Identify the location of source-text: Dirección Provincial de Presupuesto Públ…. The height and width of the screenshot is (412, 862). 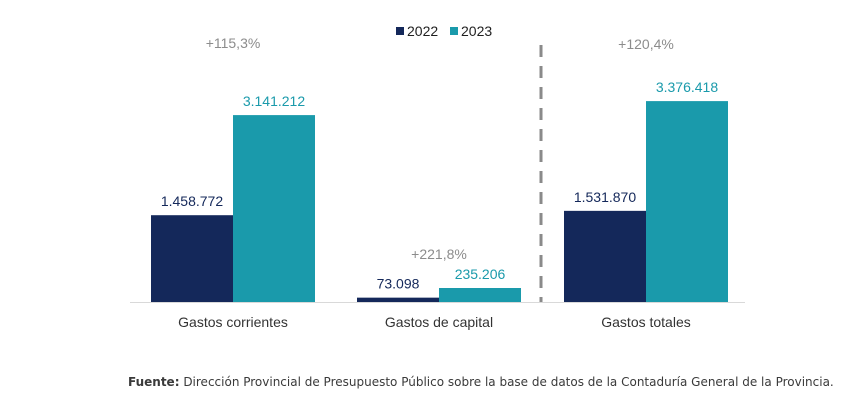
(506, 382).